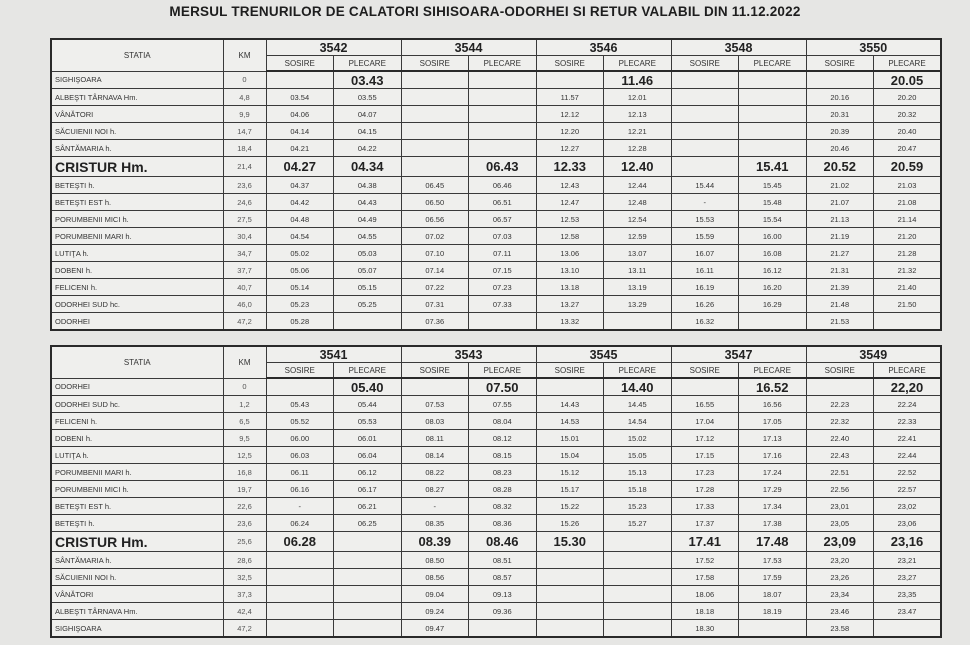 The height and width of the screenshot is (645, 970). I want to click on arrival-time: 22.32, so click(839, 421).